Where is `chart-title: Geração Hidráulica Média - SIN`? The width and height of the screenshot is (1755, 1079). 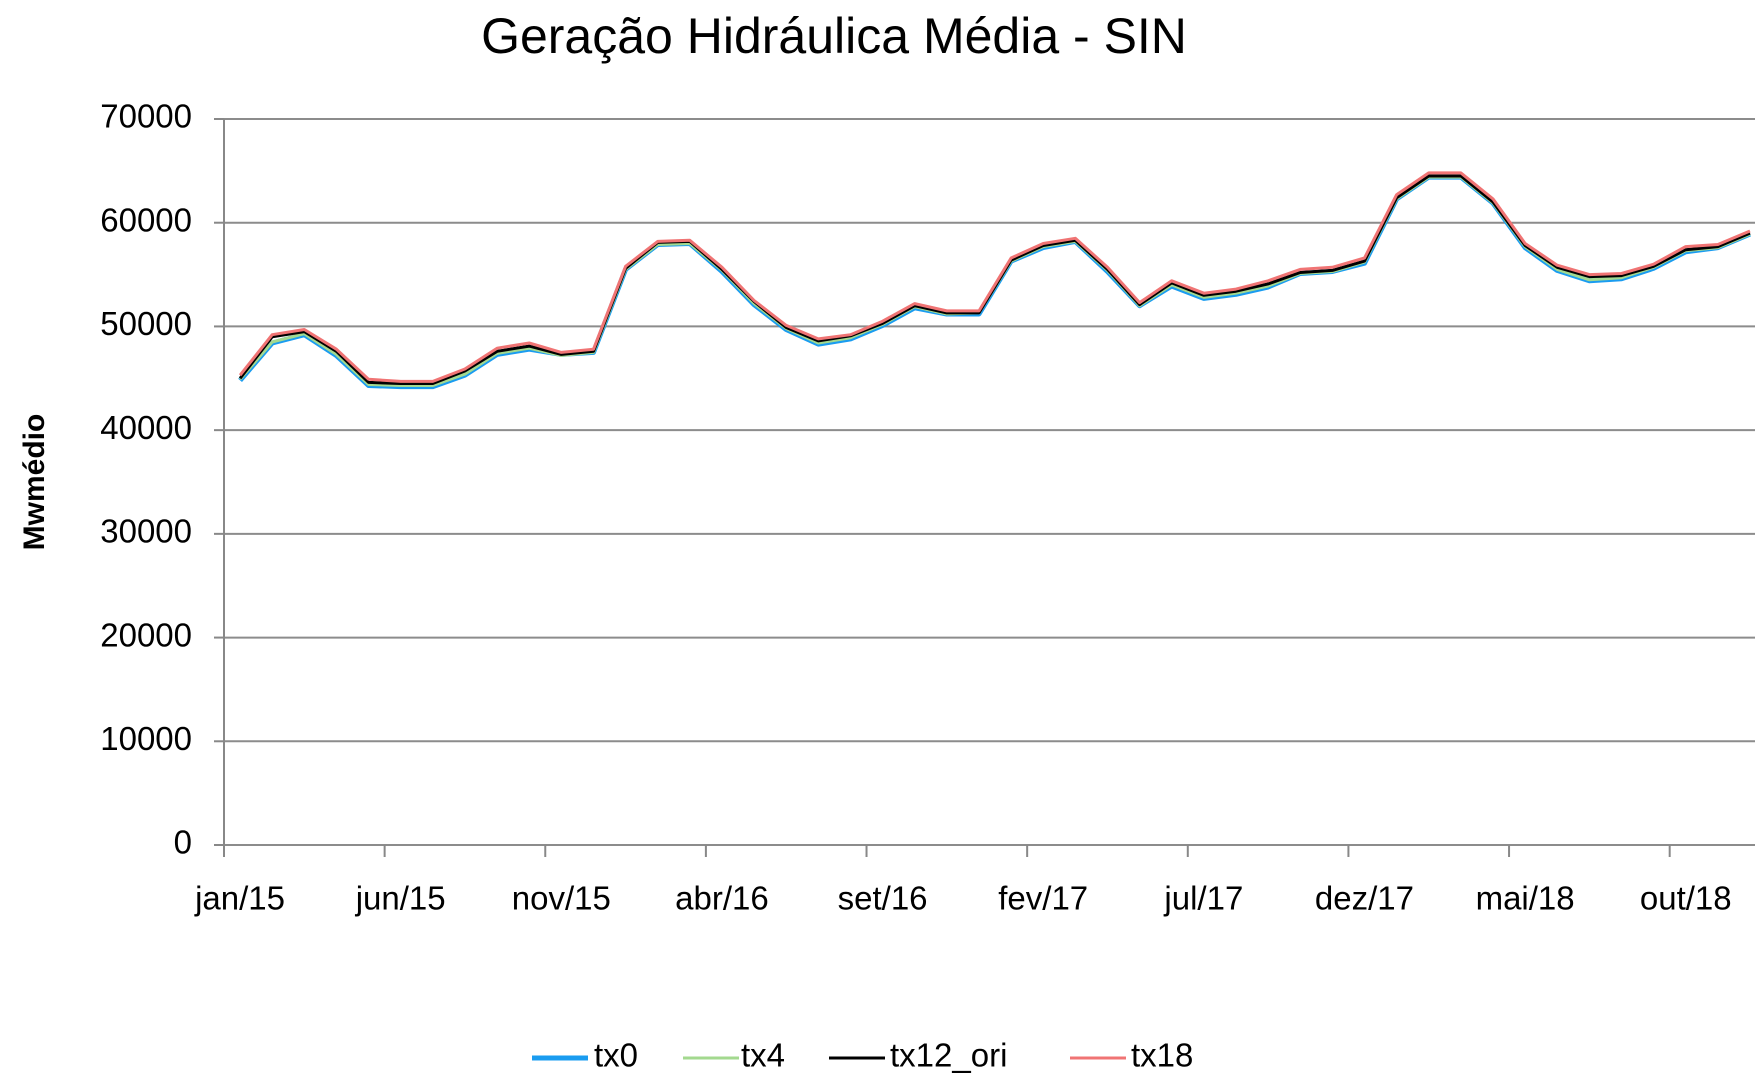 chart-title: Geração Hidráulica Média - SIN is located at coordinates (834, 36).